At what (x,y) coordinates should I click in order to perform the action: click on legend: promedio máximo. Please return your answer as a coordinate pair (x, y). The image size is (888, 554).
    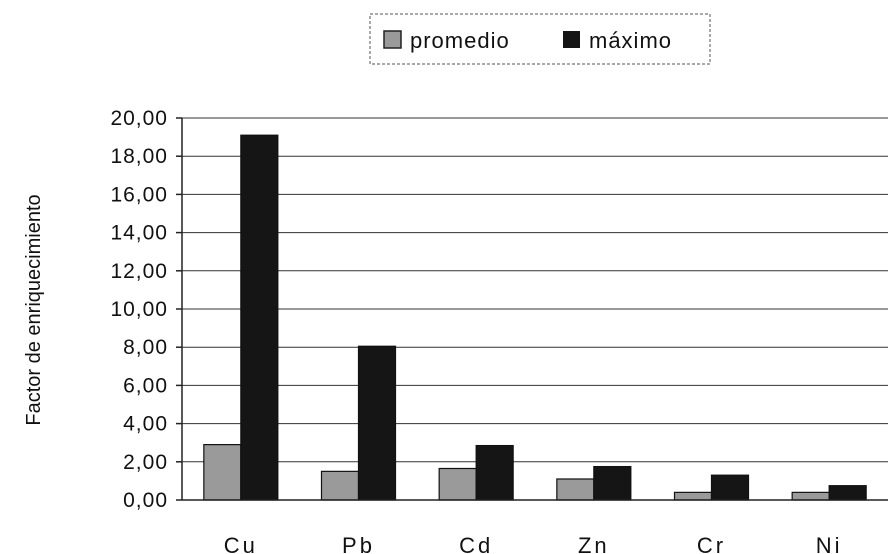
    Looking at the image, I should click on (540, 39).